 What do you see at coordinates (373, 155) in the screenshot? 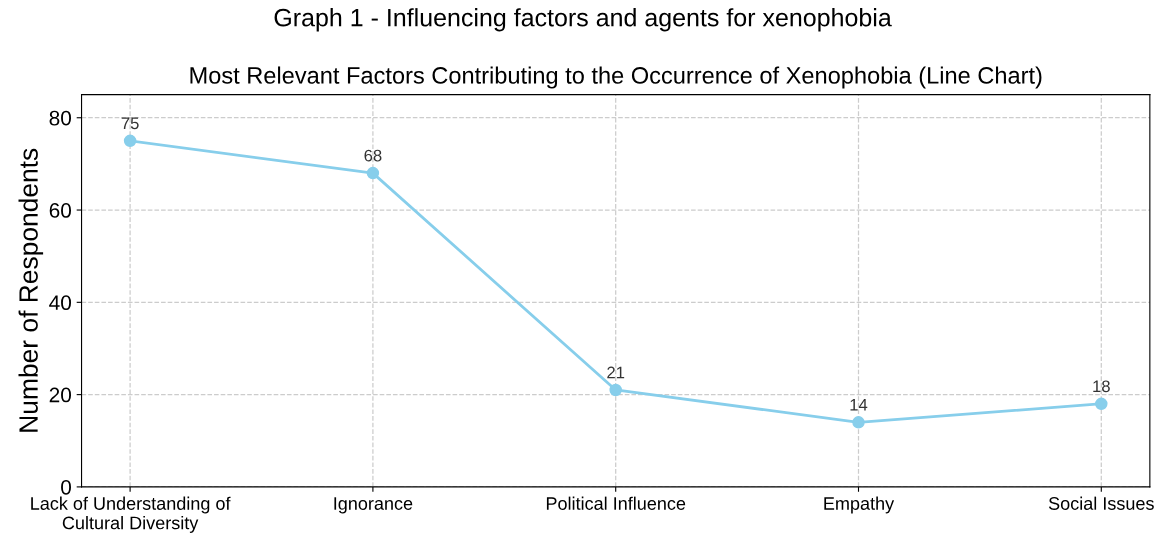
I see `data-label: 68` at bounding box center [373, 155].